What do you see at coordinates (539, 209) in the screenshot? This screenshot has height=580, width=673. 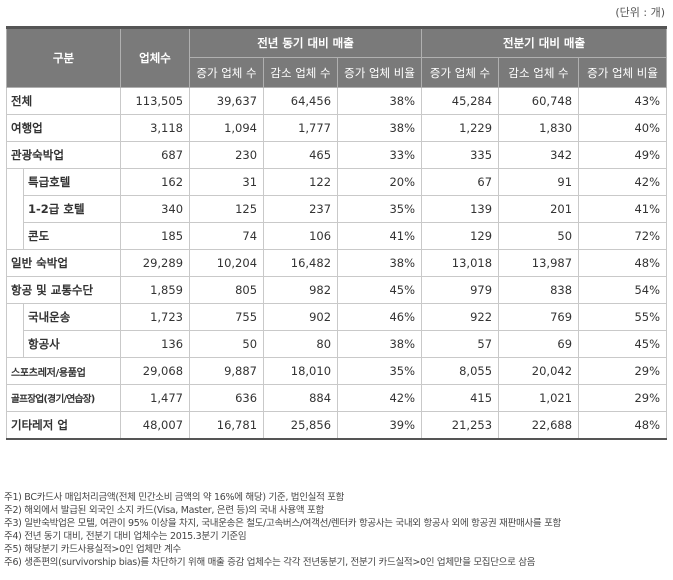 I see `cell-qoq-dec: 201` at bounding box center [539, 209].